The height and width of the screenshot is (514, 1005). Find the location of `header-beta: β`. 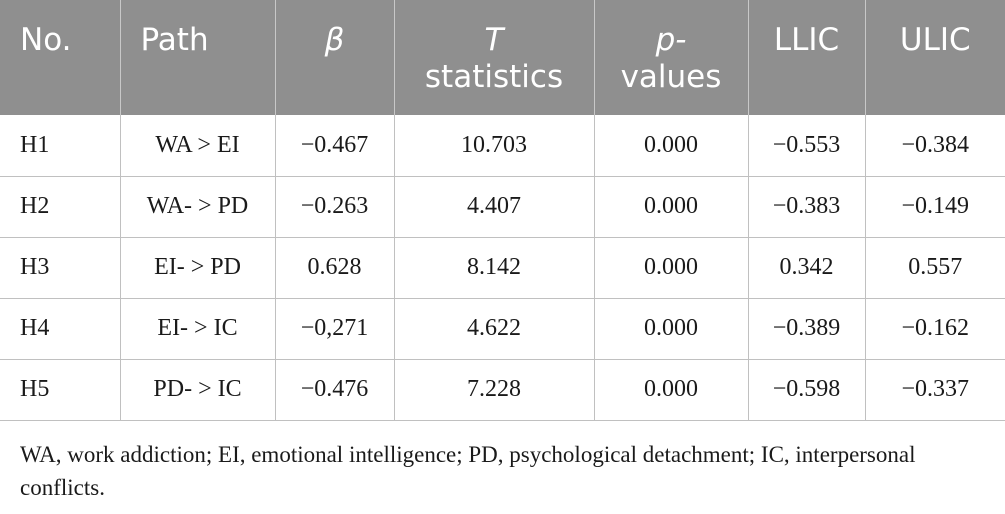

header-beta: β is located at coordinates (335, 57).